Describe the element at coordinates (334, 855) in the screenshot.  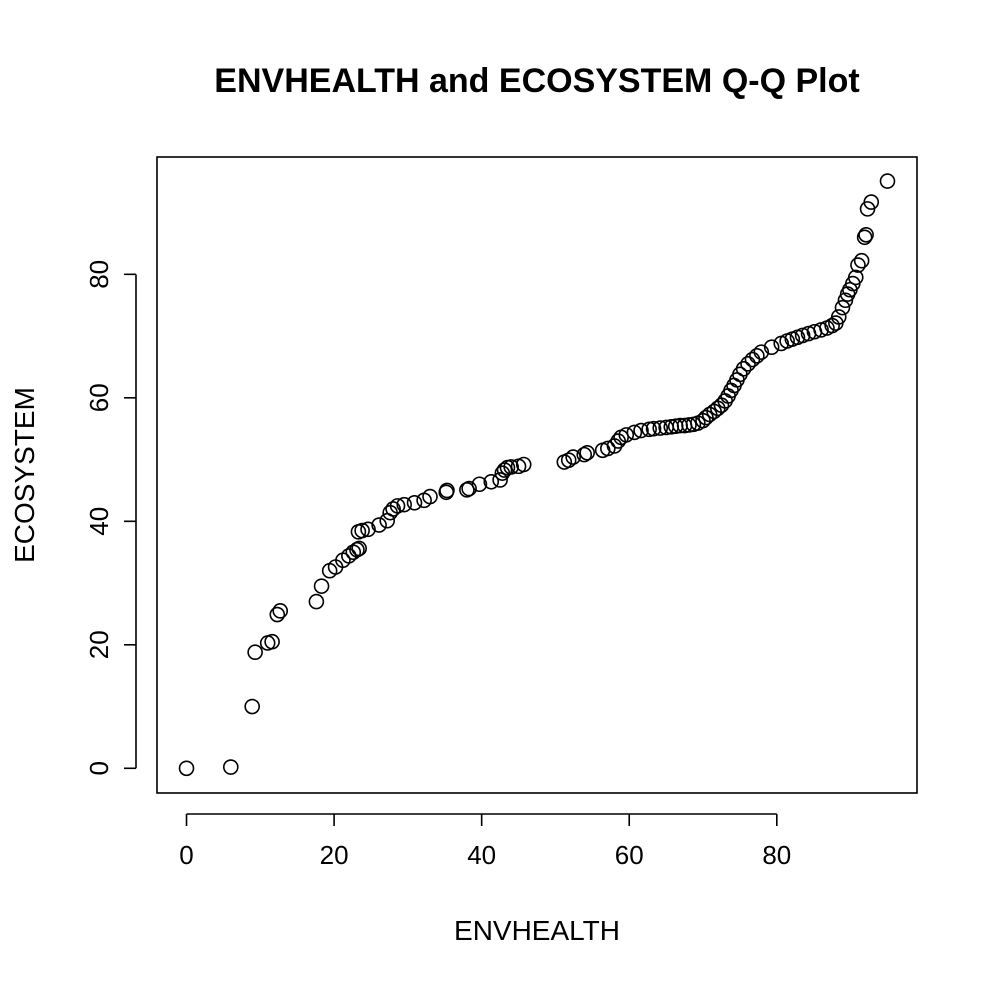
I see `x-tick-label: 20` at that location.